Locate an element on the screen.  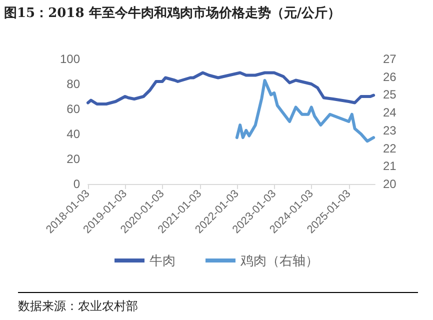
y2-tick-label: 21 is located at coordinates (390, 166).